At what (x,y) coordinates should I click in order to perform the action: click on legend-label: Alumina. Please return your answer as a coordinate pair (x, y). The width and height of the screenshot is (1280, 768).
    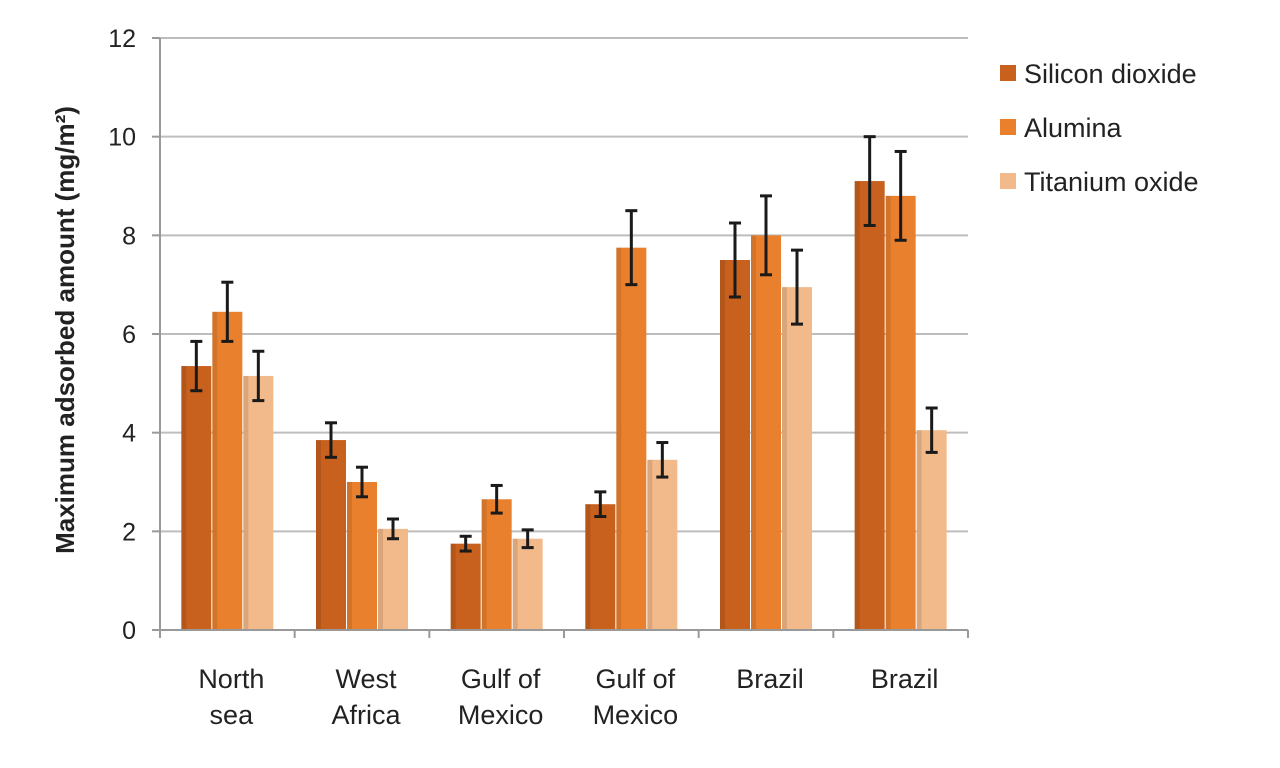
    Looking at the image, I should click on (1073, 128).